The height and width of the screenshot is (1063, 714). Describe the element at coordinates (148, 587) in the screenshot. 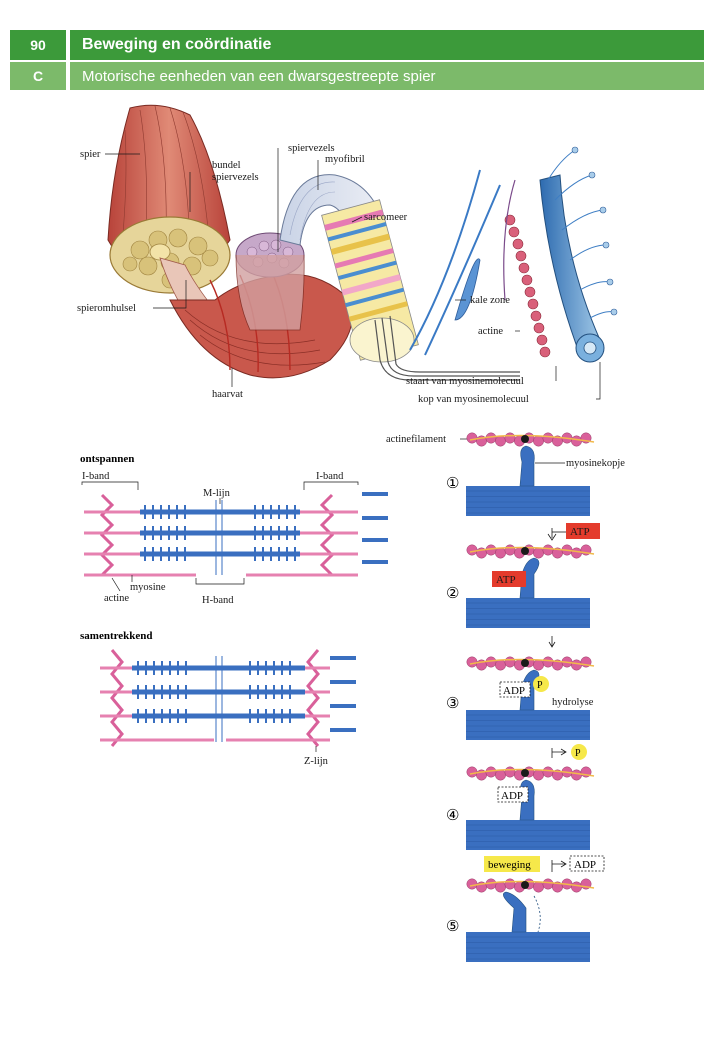

I see `relaxed-myosine: myosine` at that location.